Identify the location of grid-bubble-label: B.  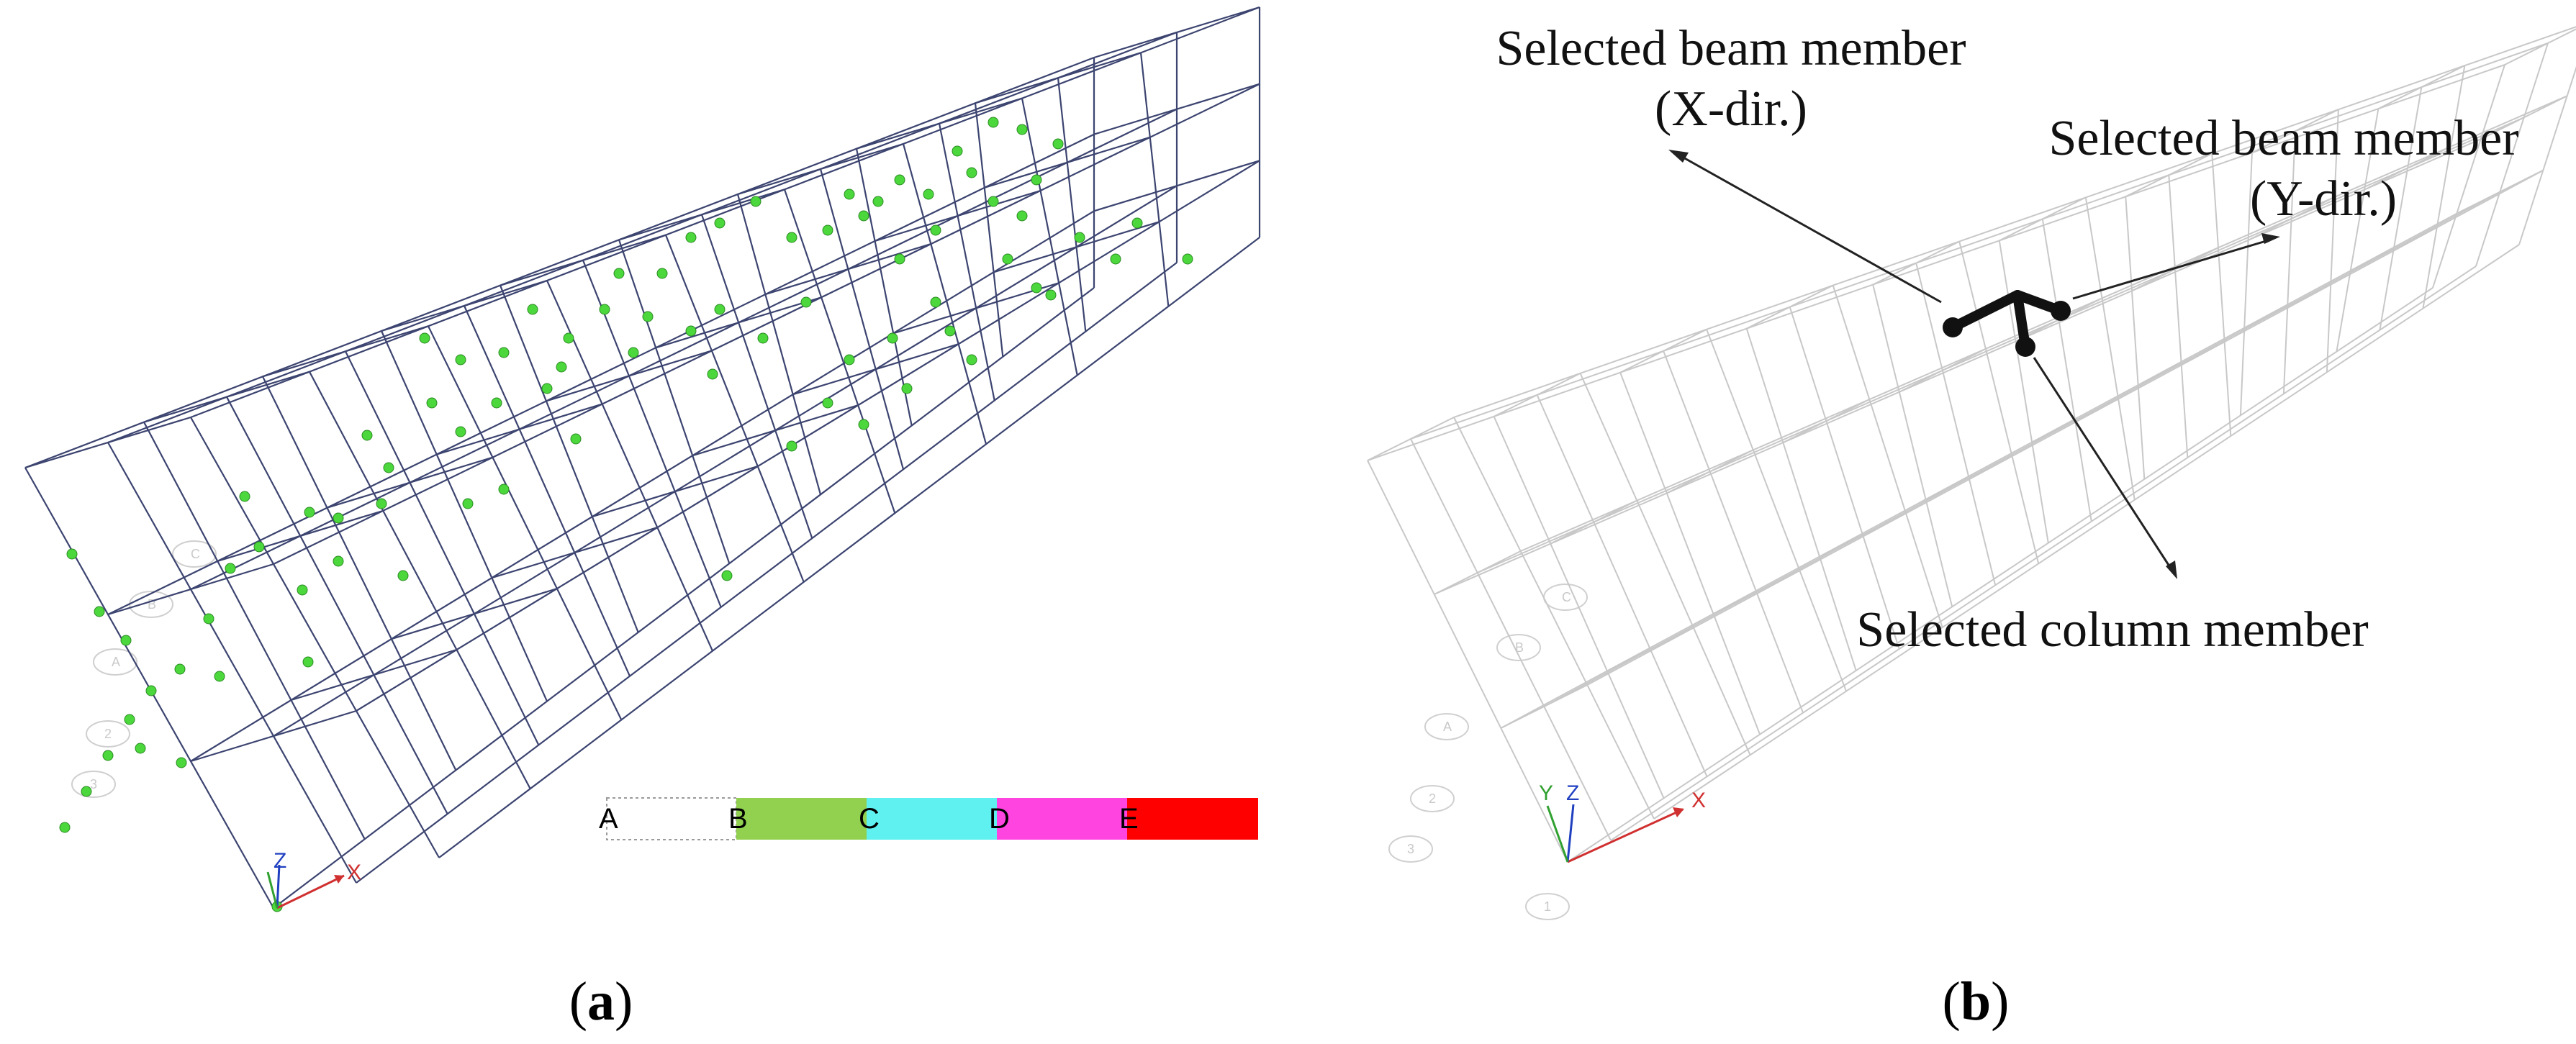
(1520, 647).